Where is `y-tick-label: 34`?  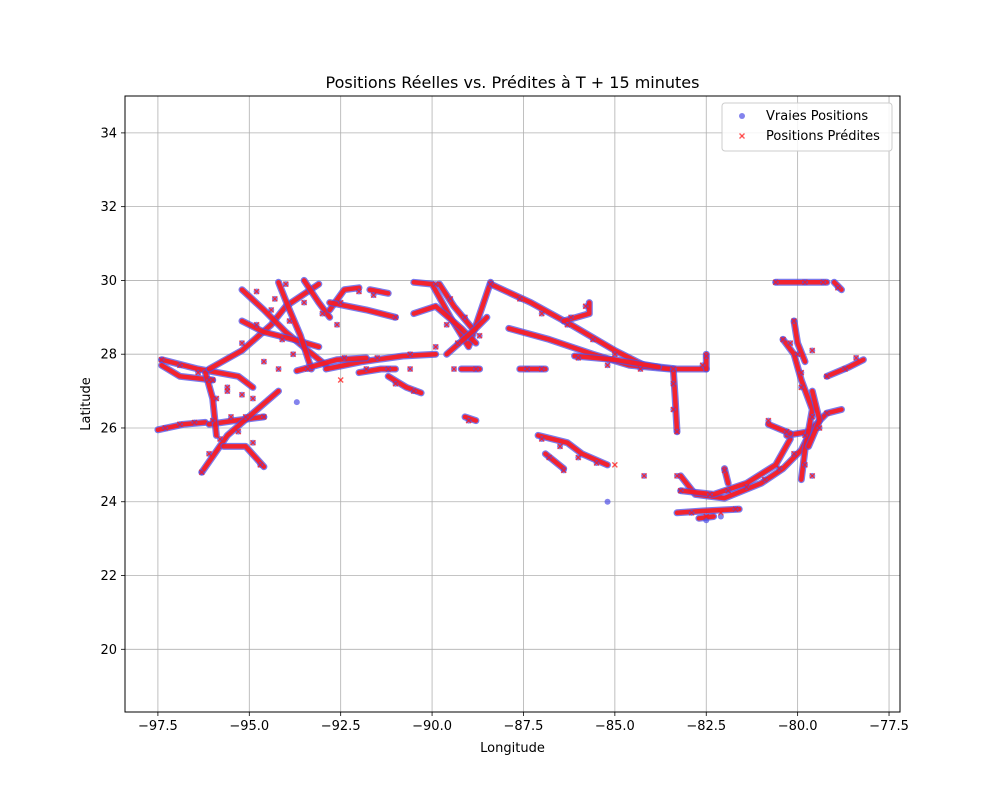 y-tick-label: 34 is located at coordinates (108, 133).